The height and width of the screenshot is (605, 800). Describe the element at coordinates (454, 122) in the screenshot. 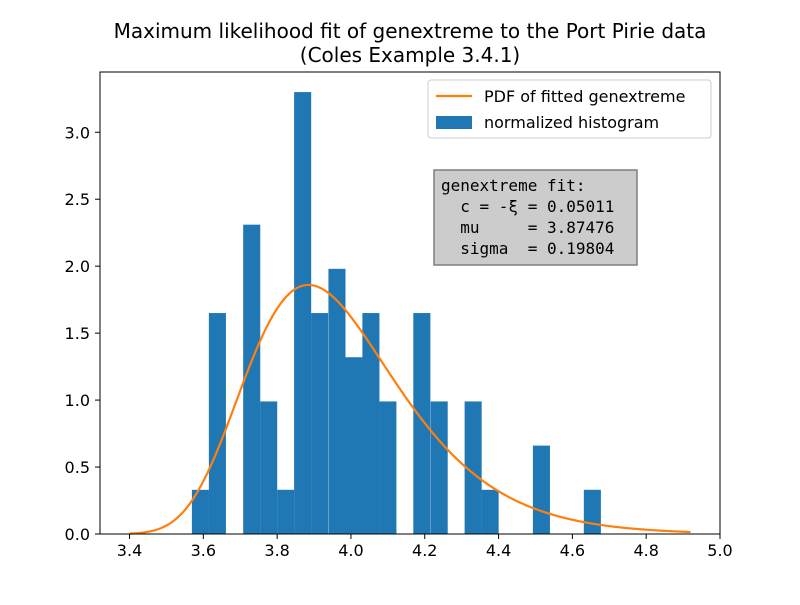

I see `legend-histogram-swatch` at that location.